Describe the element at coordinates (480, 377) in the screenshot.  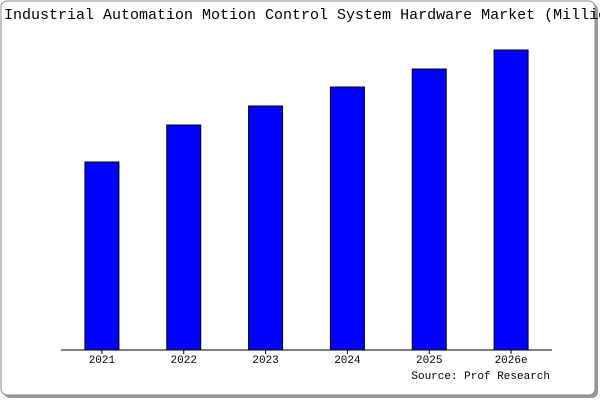
I see `source: Source: Prof Research` at that location.